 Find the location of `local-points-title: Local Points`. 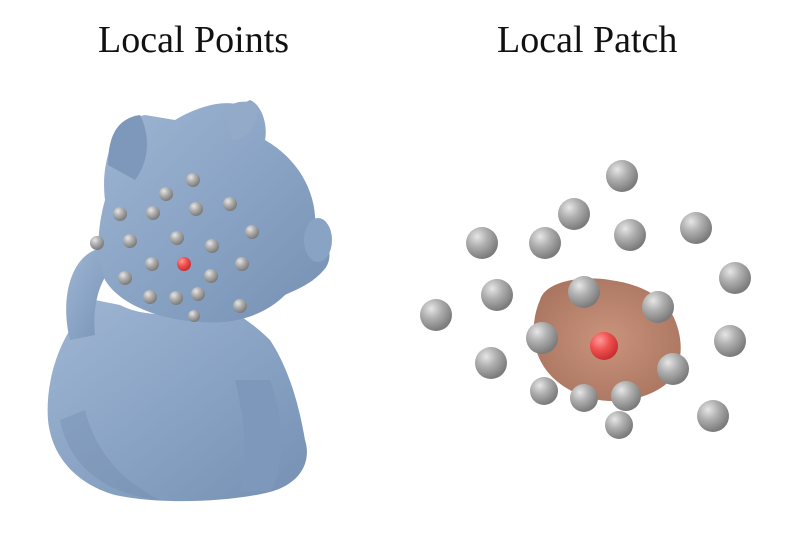

local-points-title: Local Points is located at coordinates (194, 40).